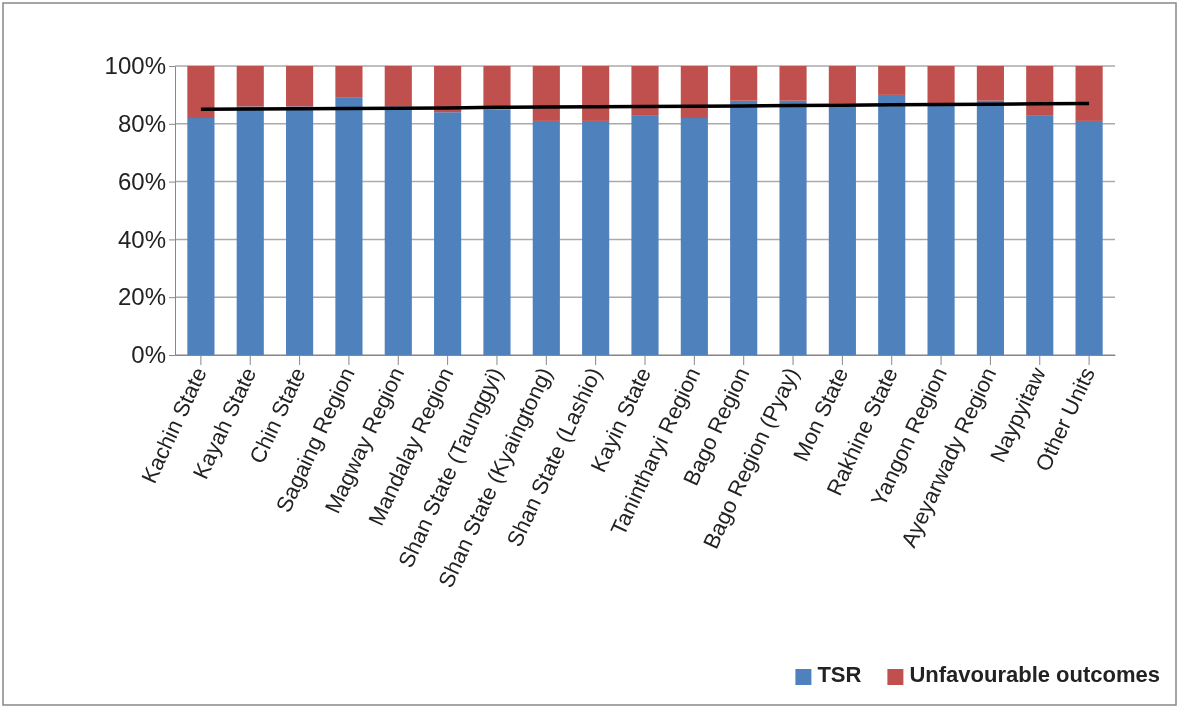 The image size is (1181, 710). I want to click on y-tick-label: 20%, so click(141, 297).